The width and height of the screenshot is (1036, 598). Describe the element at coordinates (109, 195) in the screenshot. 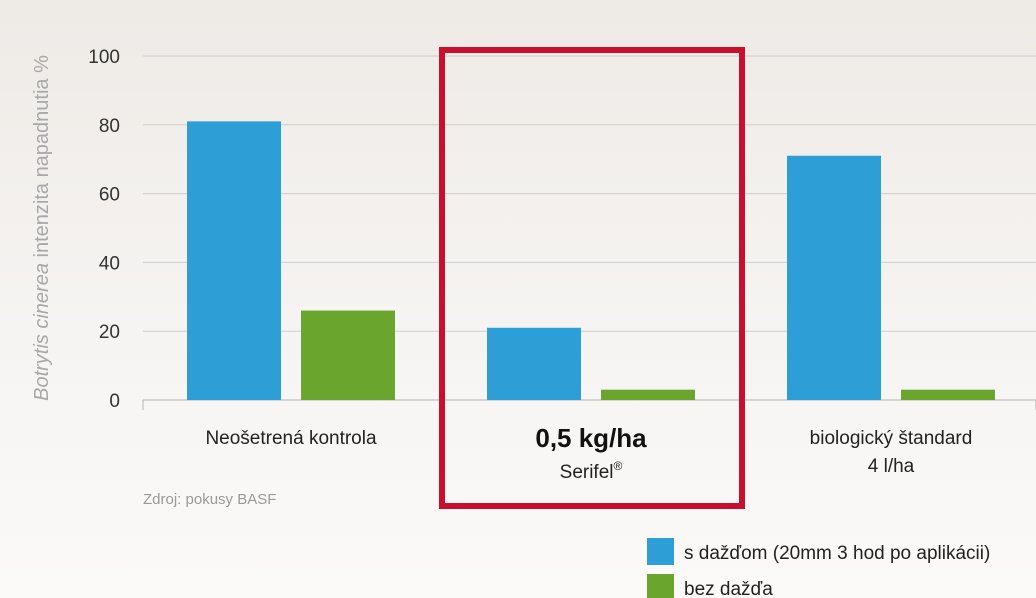

I see `y-tick-label: 60` at that location.